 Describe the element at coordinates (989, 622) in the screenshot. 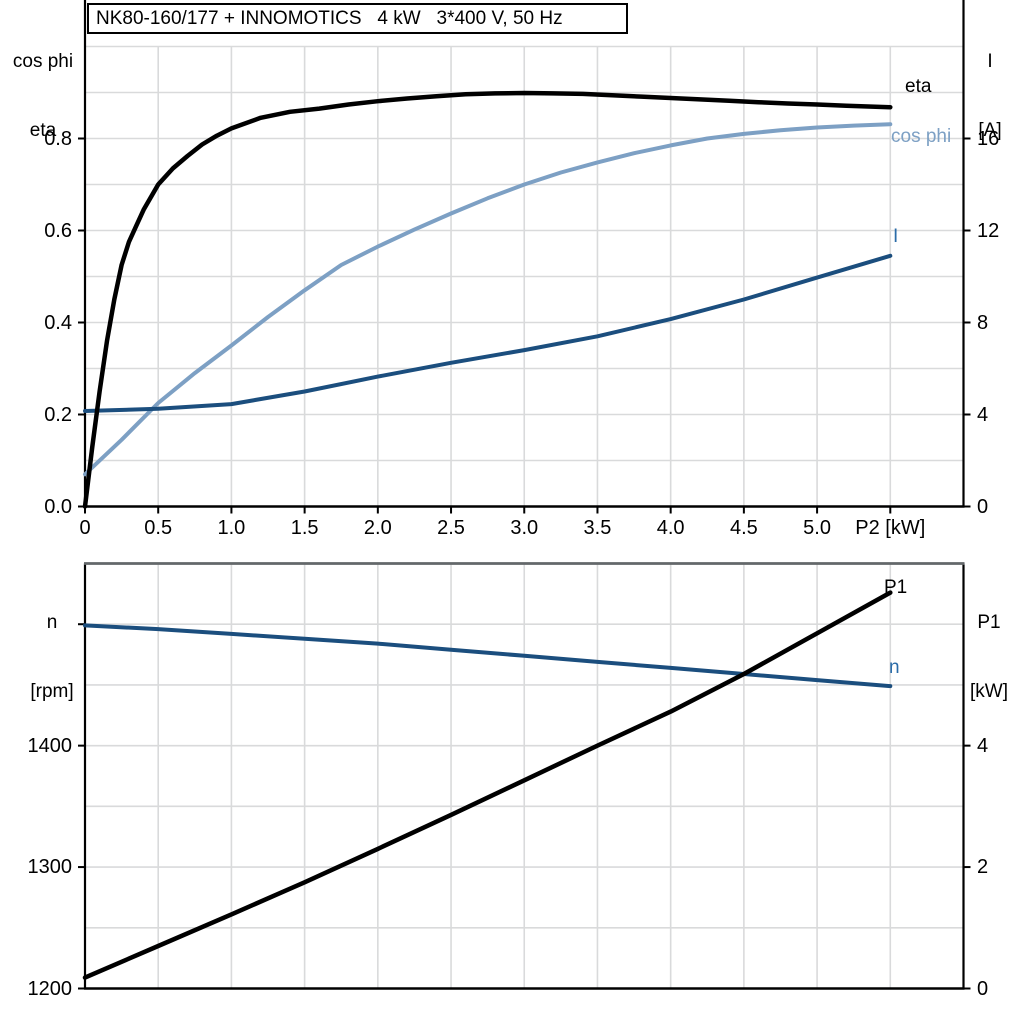

I see `axis-title-p1: P1` at that location.